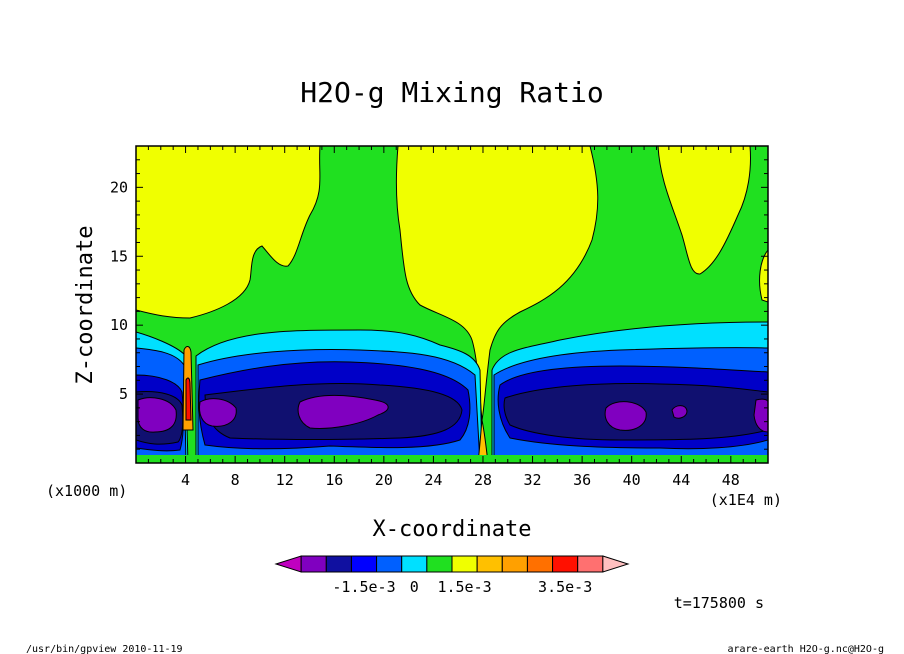  I want to click on x-tick-label: 4, so click(185, 480).